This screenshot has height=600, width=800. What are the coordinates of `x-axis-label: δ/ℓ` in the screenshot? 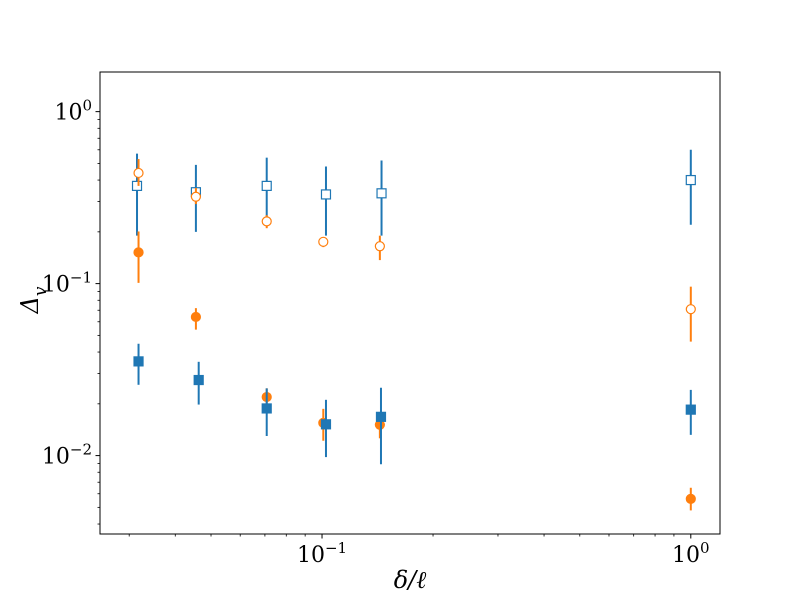 It's located at (410, 580).